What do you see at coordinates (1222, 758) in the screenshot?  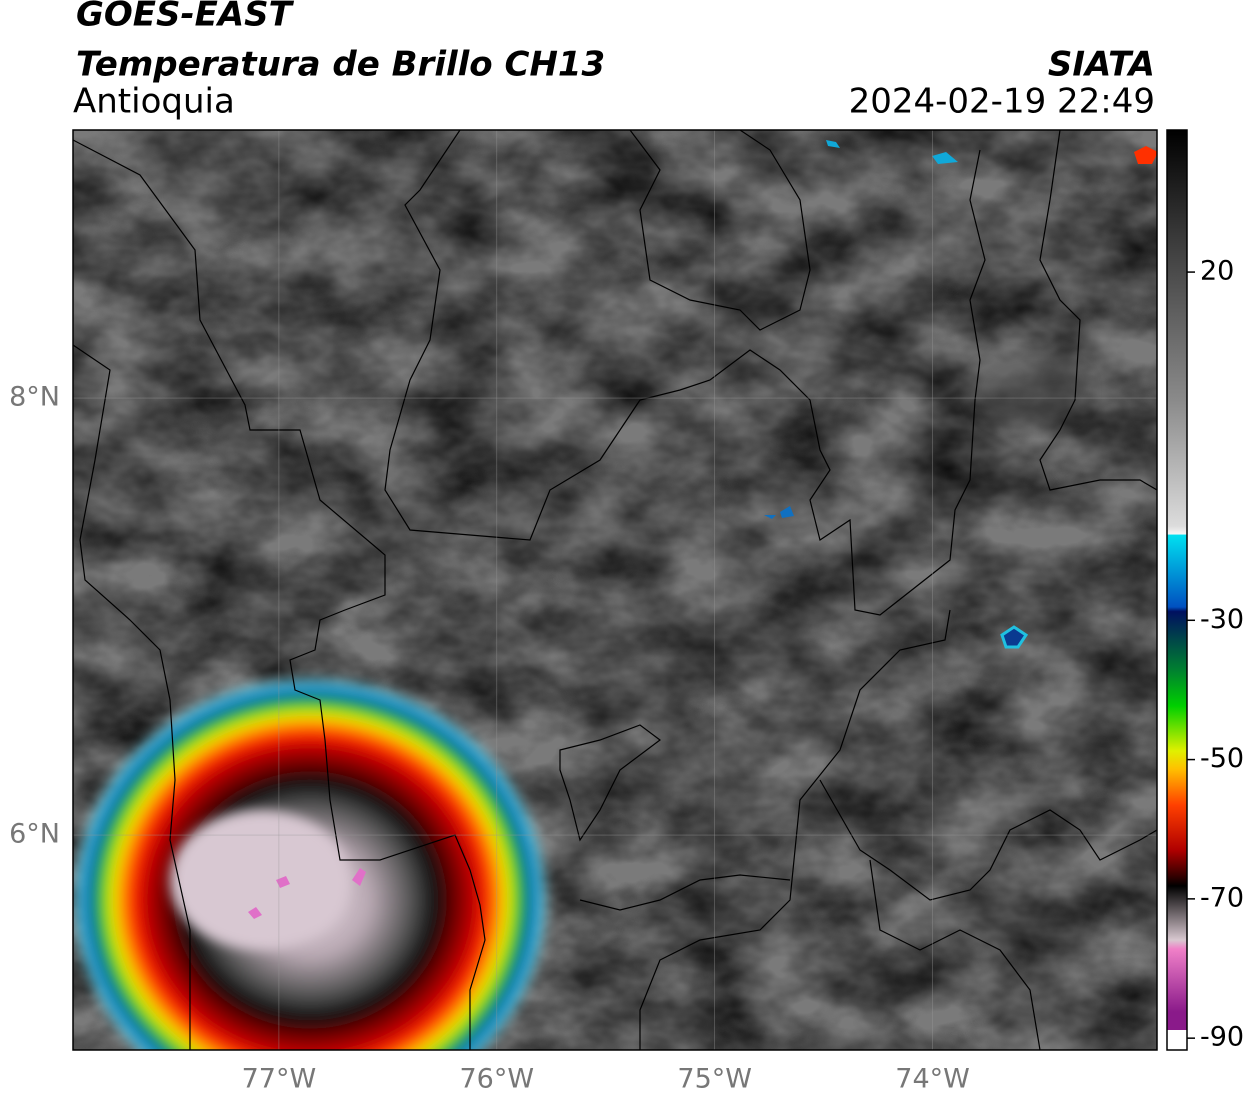 I see `colorbar-tick-label: -50` at bounding box center [1222, 758].